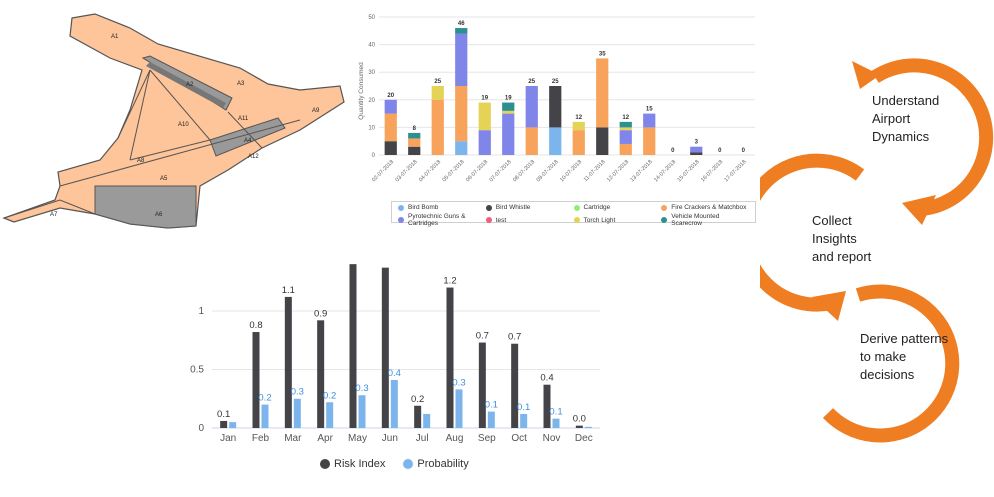 This screenshot has width=994, height=497. What do you see at coordinates (371, 18) in the screenshot?
I see `y-tick-label: 50` at bounding box center [371, 18].